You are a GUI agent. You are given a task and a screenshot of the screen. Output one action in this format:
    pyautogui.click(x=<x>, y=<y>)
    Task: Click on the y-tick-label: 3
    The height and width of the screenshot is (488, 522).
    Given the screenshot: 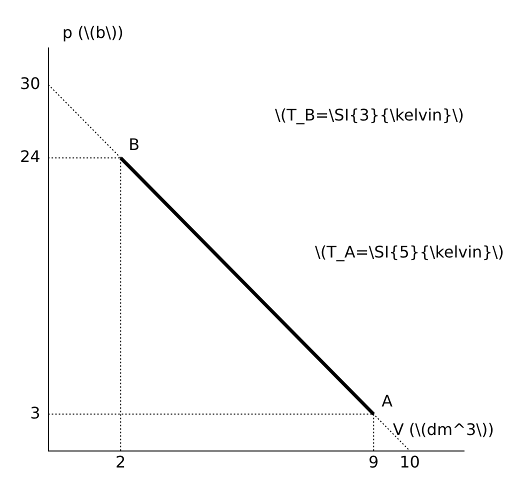 What is the action you would take?
    pyautogui.click(x=35, y=412)
    